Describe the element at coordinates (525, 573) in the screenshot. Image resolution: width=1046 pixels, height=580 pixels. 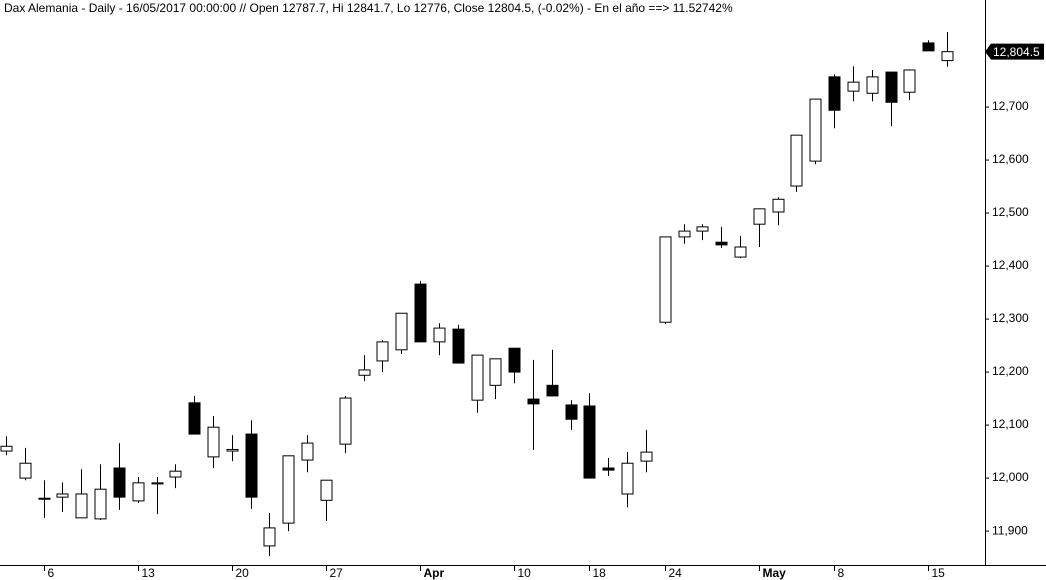
I see `x-tick-label: 10` at that location.